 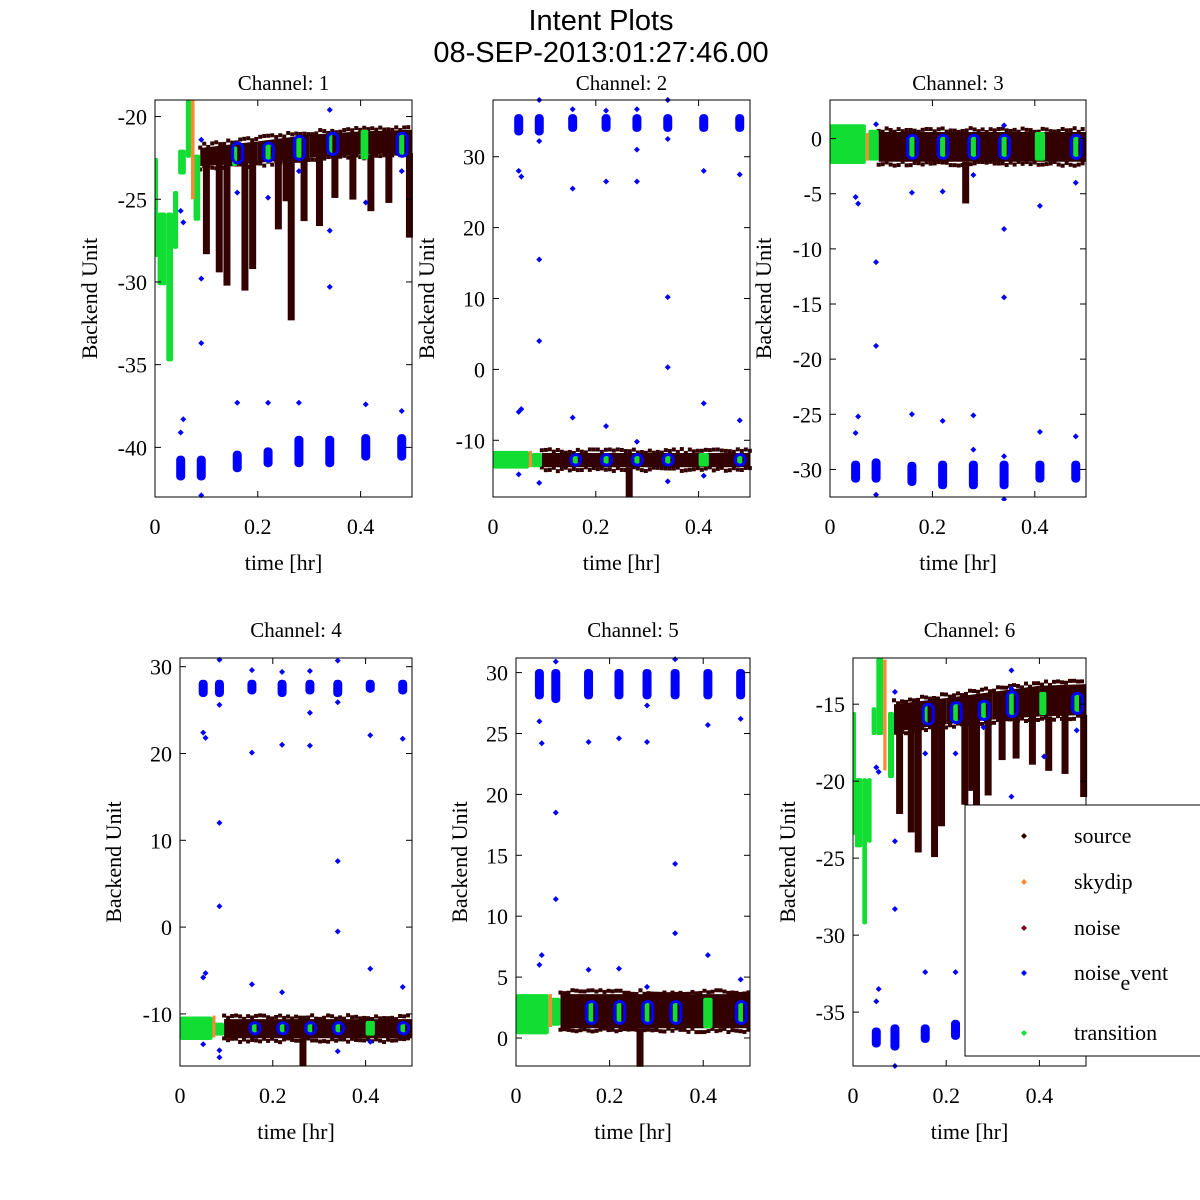 I want to click on legend-item-noise-event: noiseevent, so click(x=1094, y=977).